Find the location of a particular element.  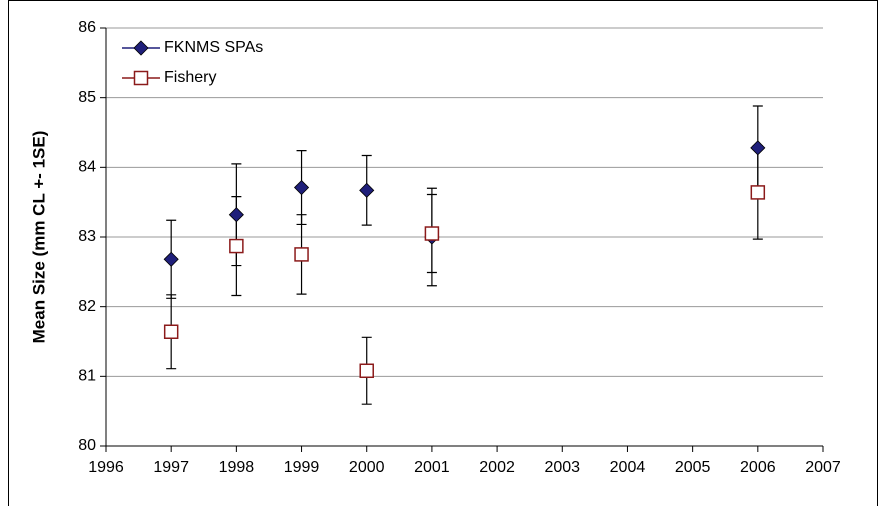

x-tick-label: 2001 is located at coordinates (432, 467).